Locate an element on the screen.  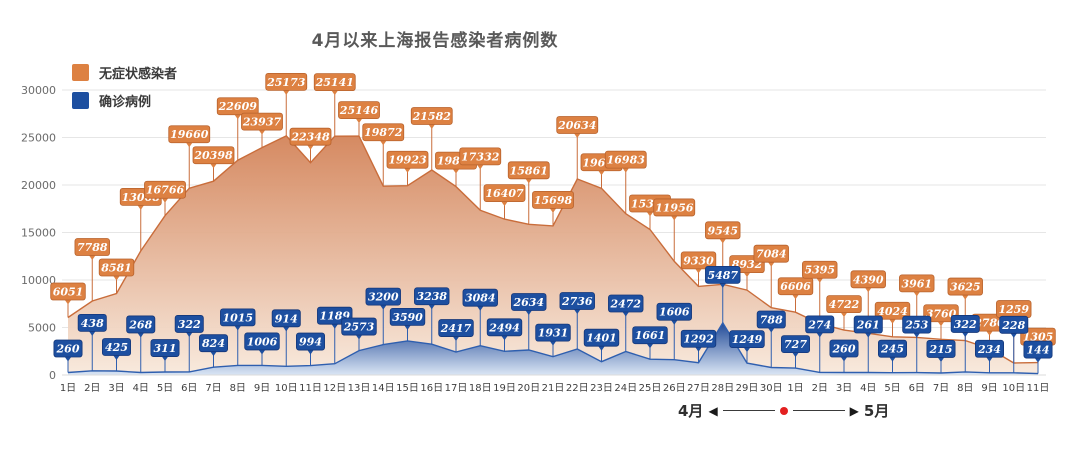
x-tick-label: 27日 is located at coordinates (698, 388).